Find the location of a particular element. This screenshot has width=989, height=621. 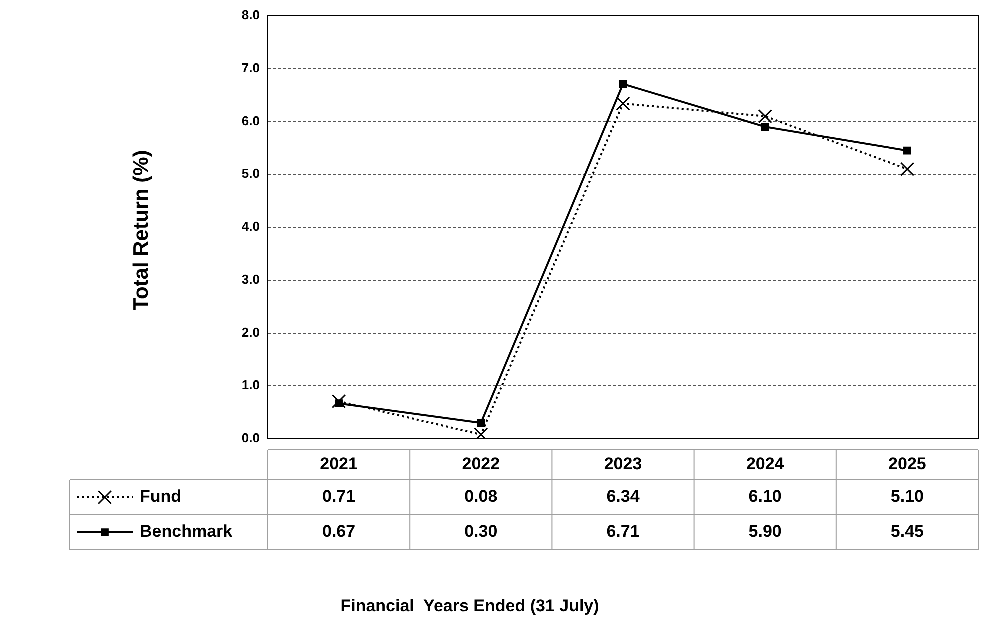

y-tick-label: 7.0 is located at coordinates (251, 68).